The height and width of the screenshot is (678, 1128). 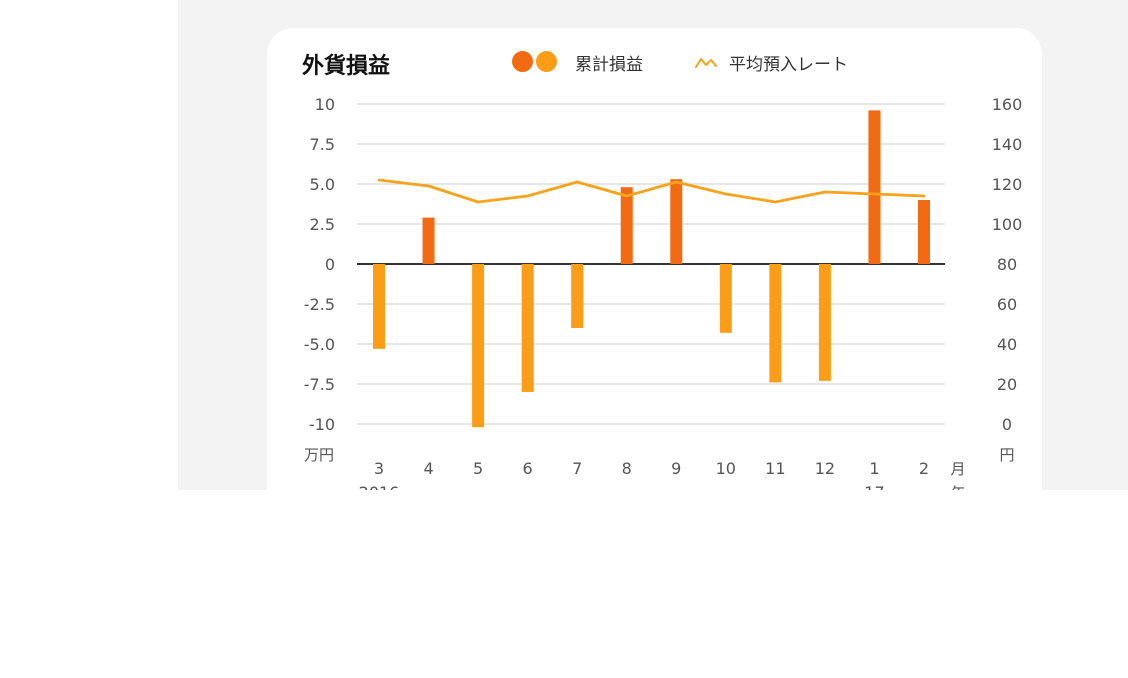 What do you see at coordinates (627, 468) in the screenshot?
I see `x-tick-label: 8` at bounding box center [627, 468].